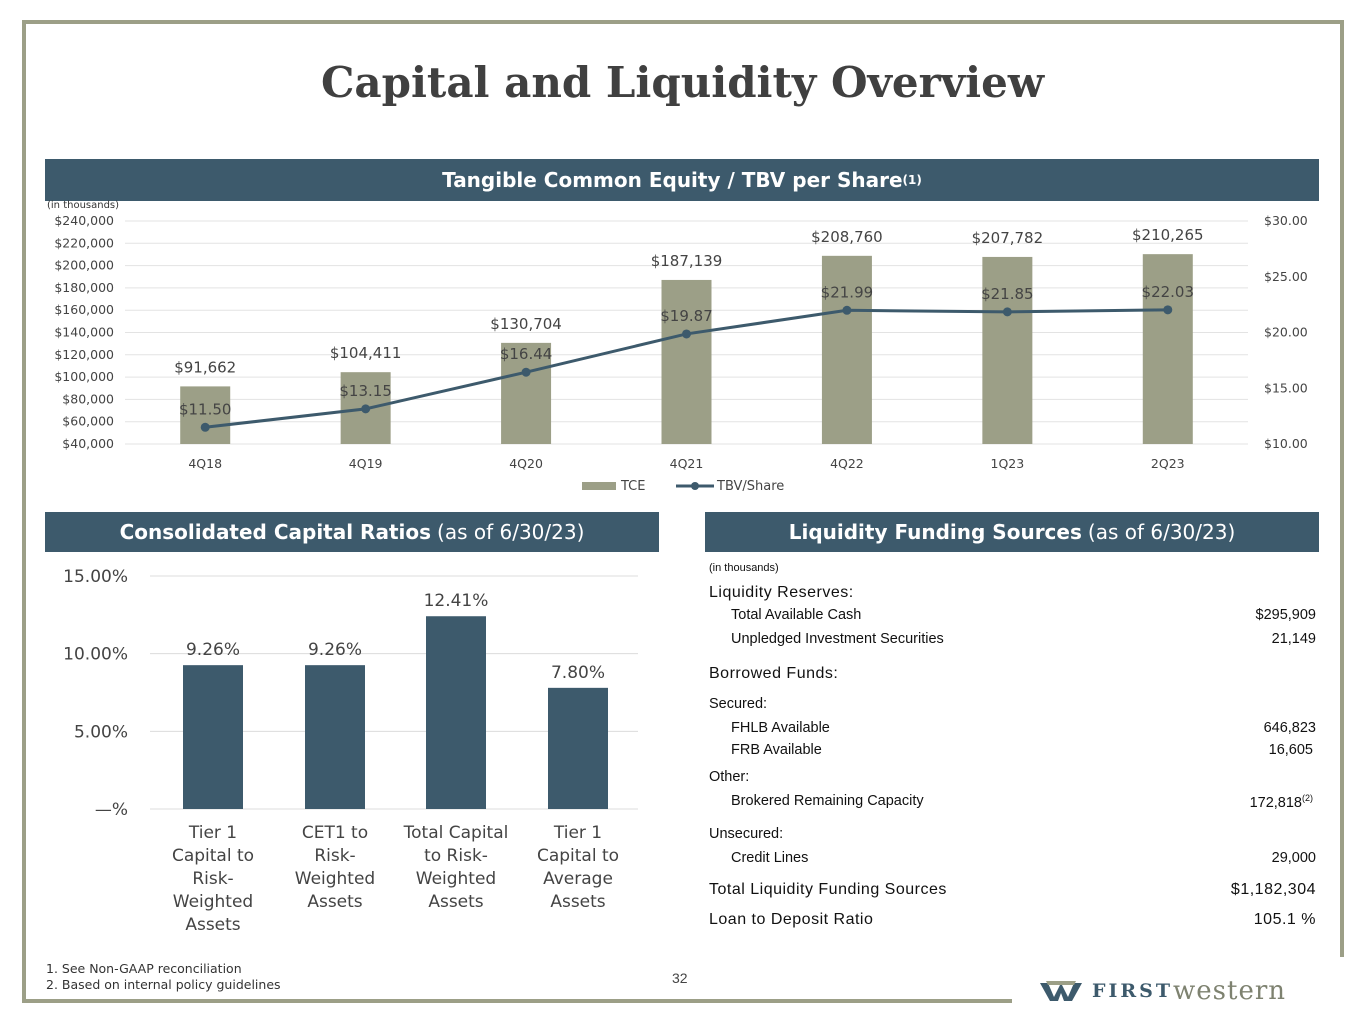  Describe the element at coordinates (686, 316) in the screenshot. I see `tbv-data-label: $19.87` at that location.